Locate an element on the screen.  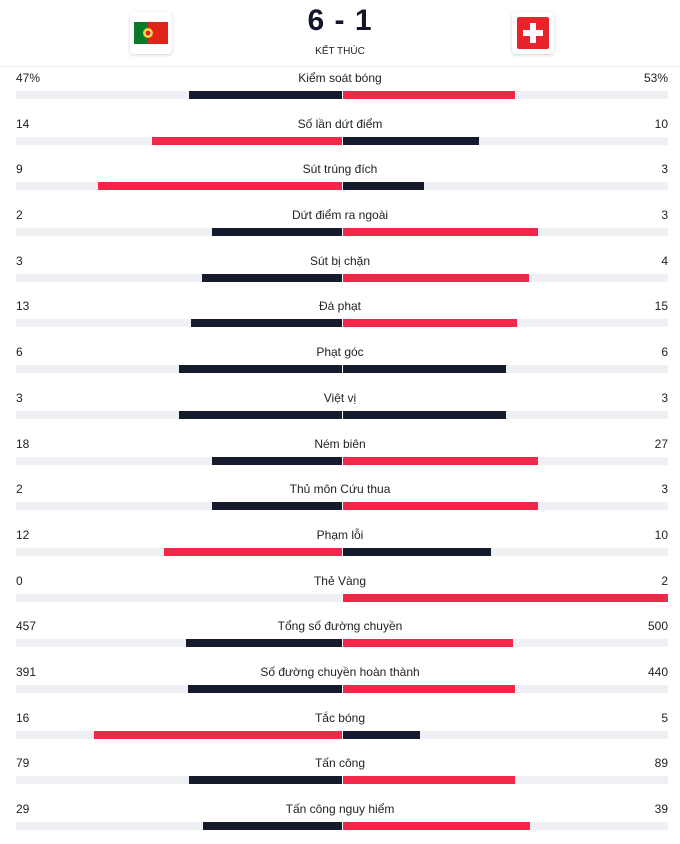
home-stat-value: 457 is located at coordinates (26, 626).